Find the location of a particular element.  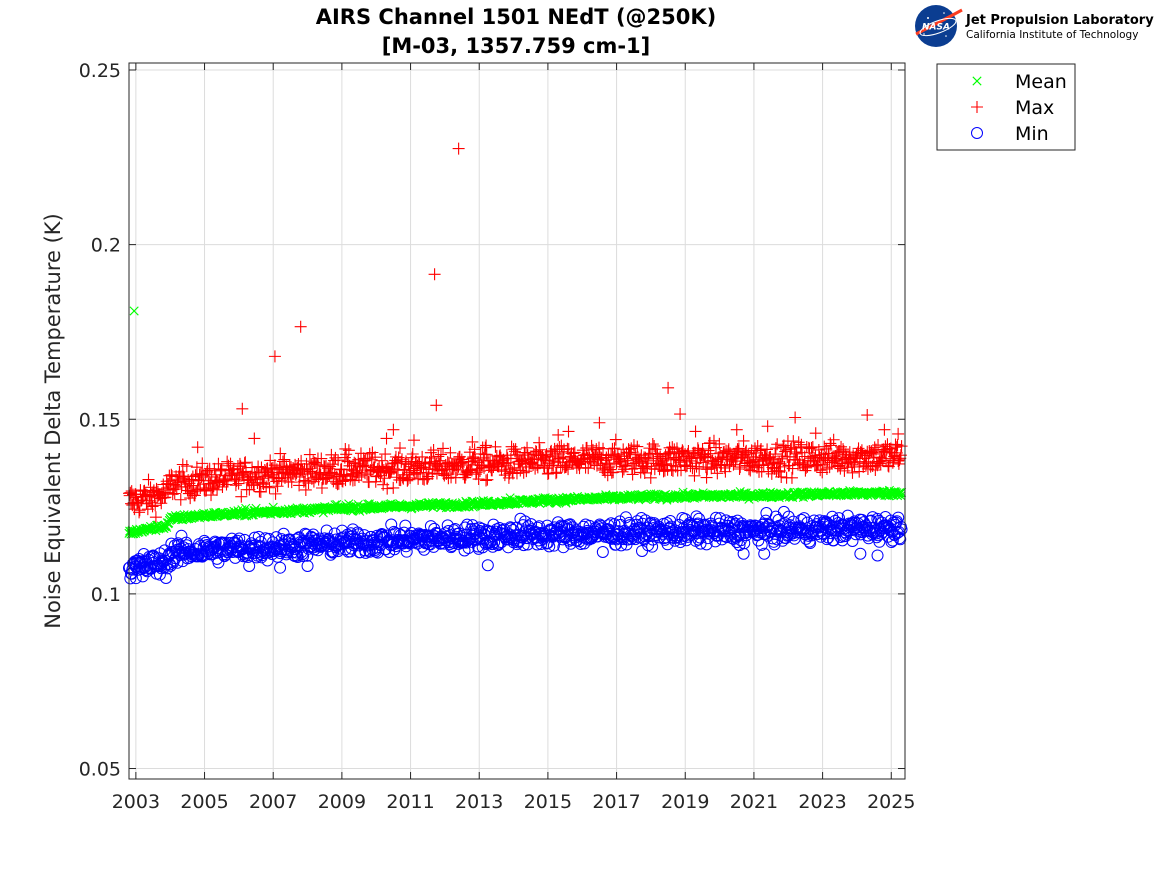

legend-marker-min is located at coordinates (977, 133).